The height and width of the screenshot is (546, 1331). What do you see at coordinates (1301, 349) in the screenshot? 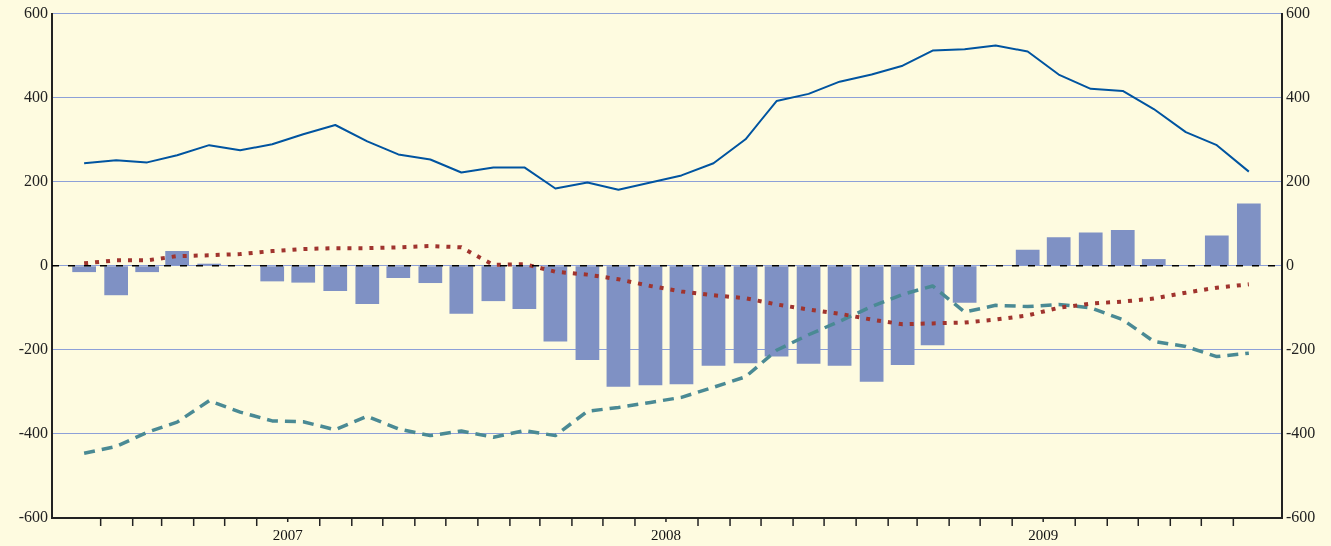
I see `y2-tick-label: -200` at bounding box center [1301, 349].